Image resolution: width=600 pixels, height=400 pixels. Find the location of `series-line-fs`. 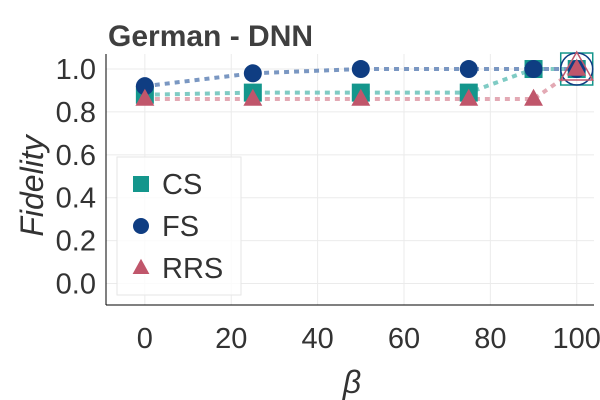

series-line-fs is located at coordinates (360, 78).